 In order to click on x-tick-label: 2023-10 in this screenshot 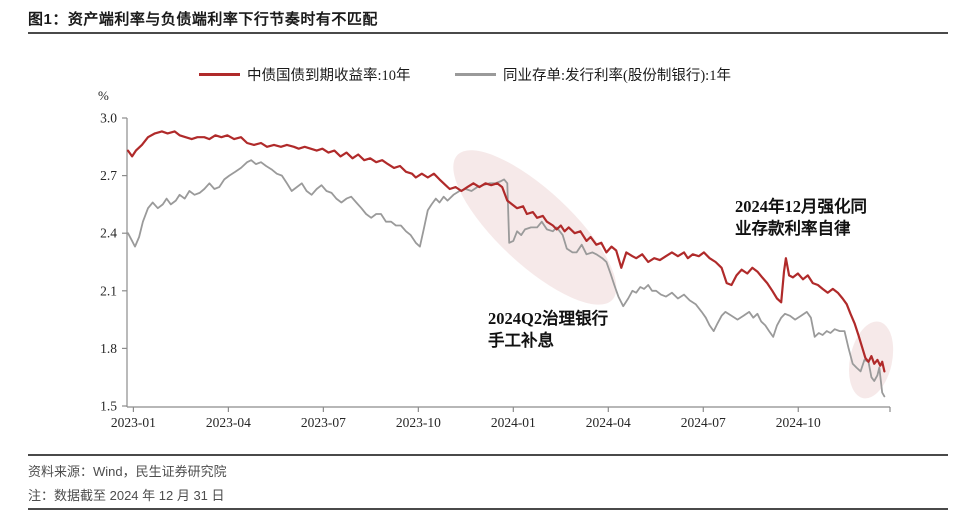, I will do `click(418, 422)`.